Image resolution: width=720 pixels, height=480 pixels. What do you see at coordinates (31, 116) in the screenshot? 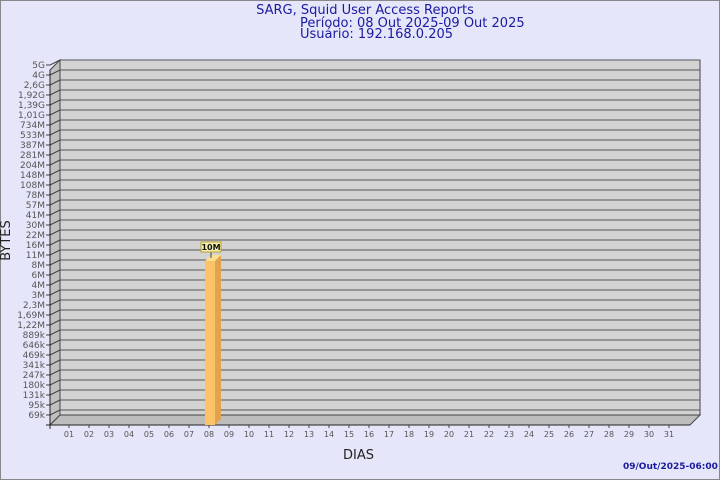
I see `y-tick-label: 1,01G` at bounding box center [31, 116].